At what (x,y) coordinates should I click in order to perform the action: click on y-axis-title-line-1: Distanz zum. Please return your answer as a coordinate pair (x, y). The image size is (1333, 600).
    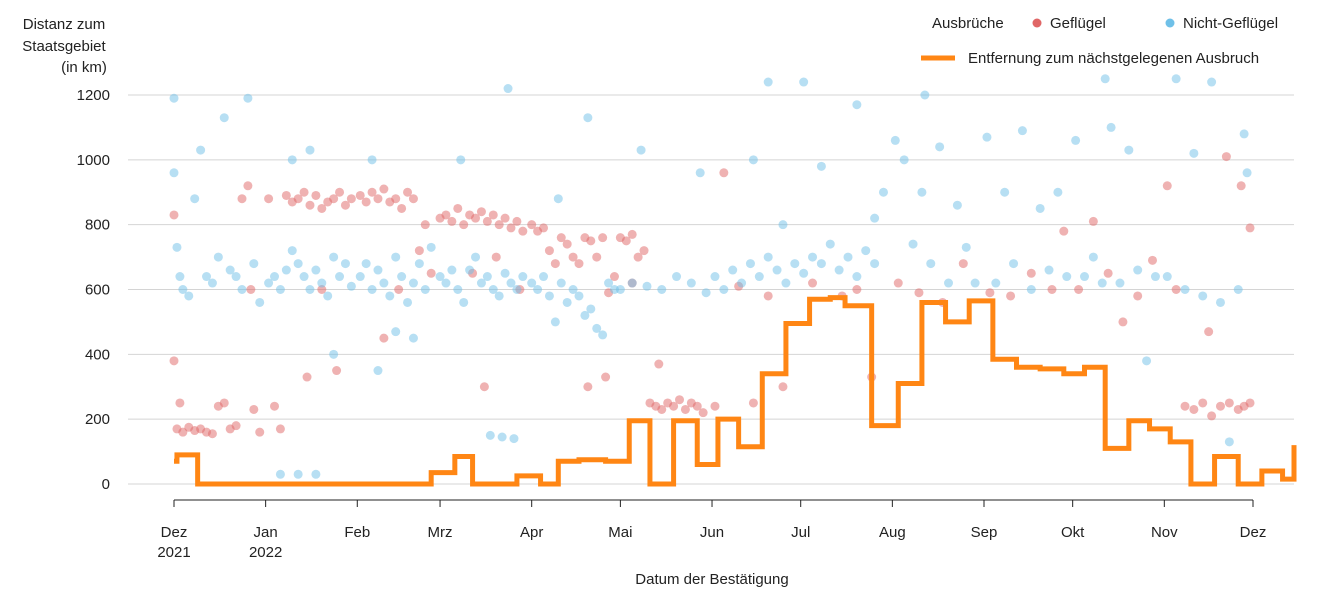
    Looking at the image, I should click on (64, 24).